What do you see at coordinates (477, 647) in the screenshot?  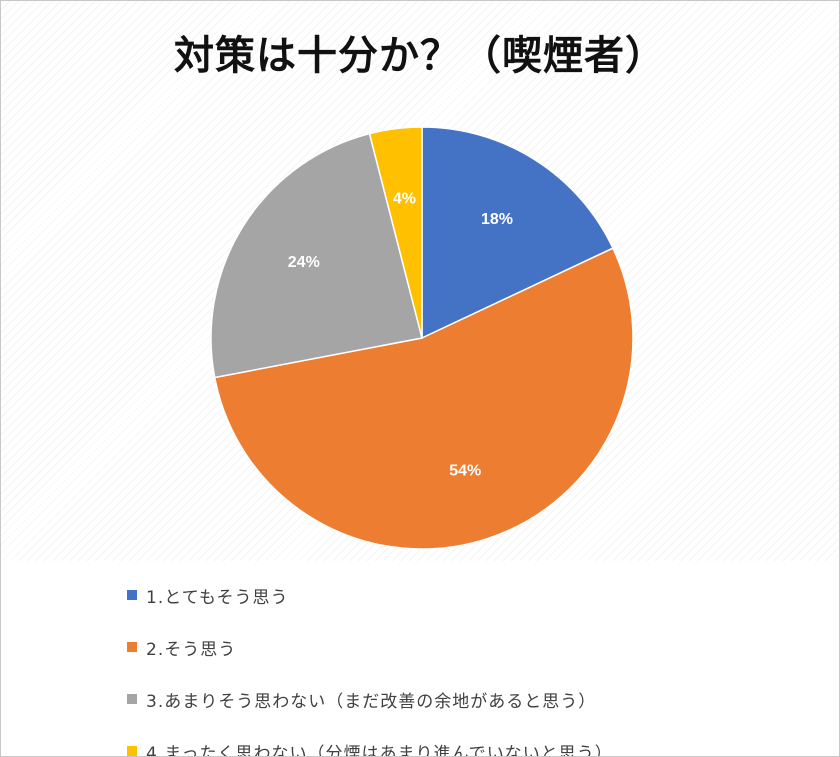 I see `legend-item-2: 2.そう思う` at bounding box center [477, 647].